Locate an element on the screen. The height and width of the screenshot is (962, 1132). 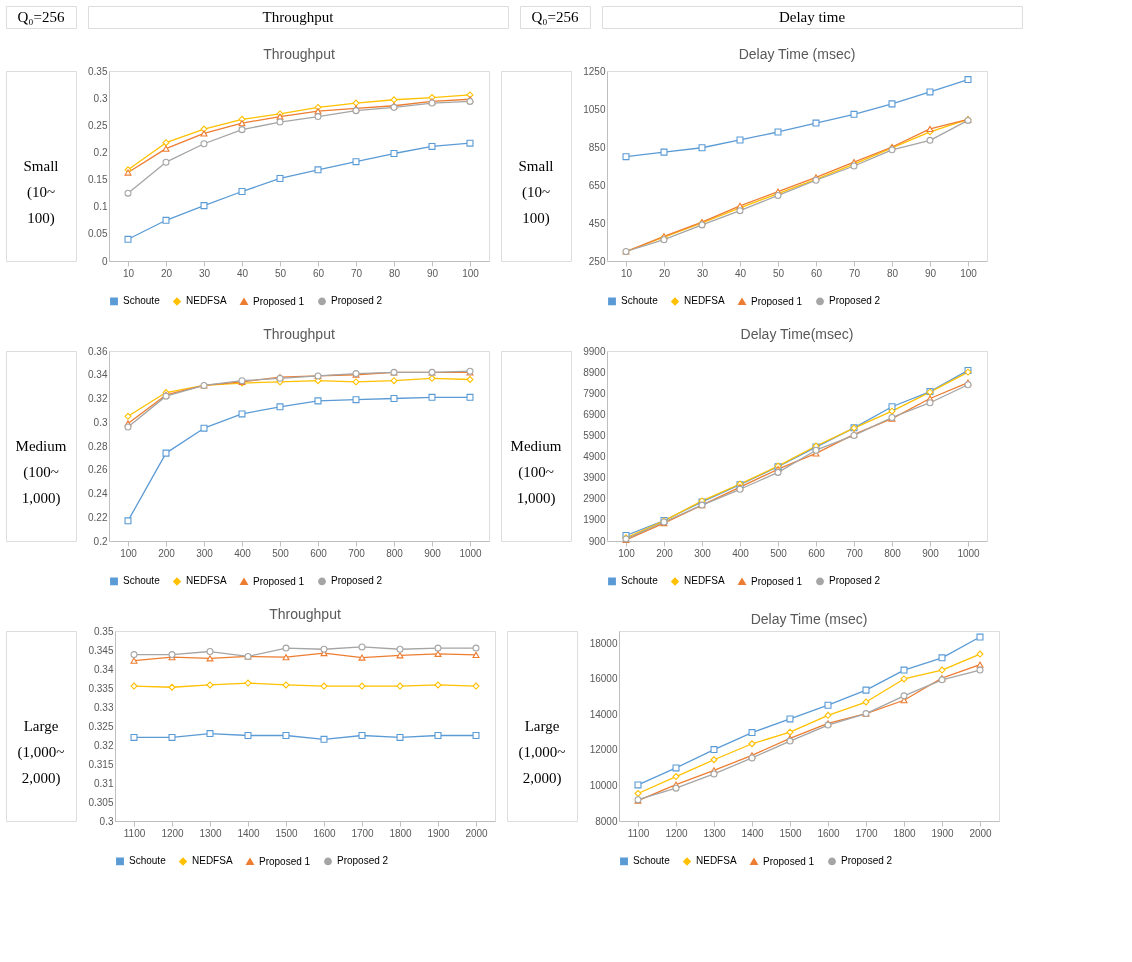
chart-title: Delay Time(msec) is located at coordinates (797, 334).